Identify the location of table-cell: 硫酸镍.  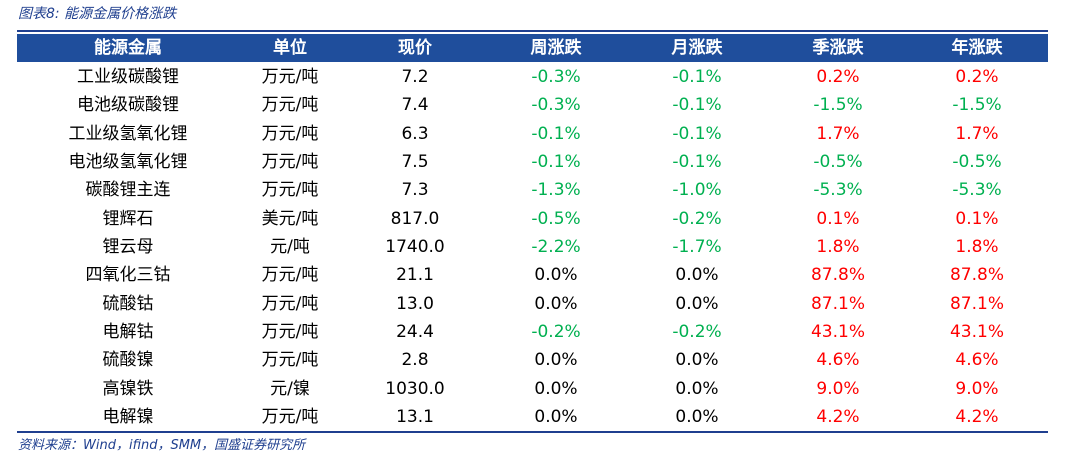
(128, 360).